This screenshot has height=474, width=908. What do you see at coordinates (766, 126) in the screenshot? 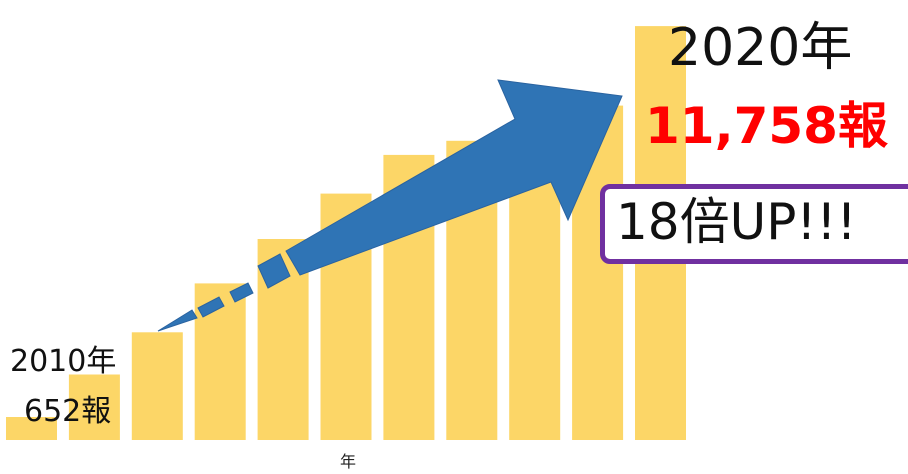
I see `end-count-label: 11,758報` at bounding box center [766, 126].